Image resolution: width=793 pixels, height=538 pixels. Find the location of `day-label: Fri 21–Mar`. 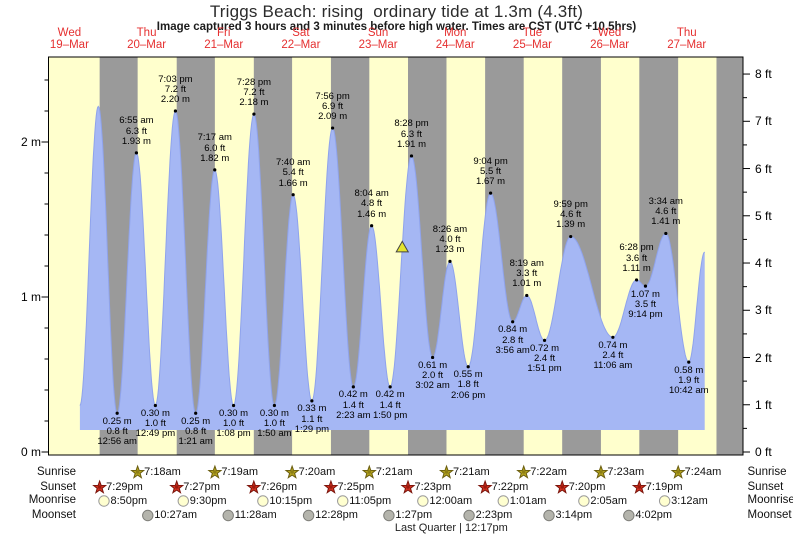

day-label: Fri 21–Mar is located at coordinates (224, 39).